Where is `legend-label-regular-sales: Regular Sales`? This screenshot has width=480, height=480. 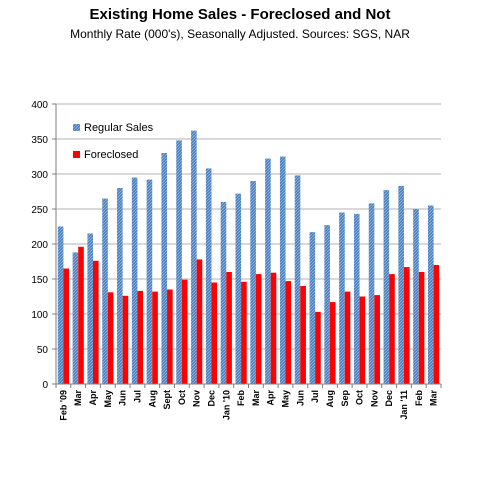 legend-label-regular-sales: Regular Sales is located at coordinates (119, 128).